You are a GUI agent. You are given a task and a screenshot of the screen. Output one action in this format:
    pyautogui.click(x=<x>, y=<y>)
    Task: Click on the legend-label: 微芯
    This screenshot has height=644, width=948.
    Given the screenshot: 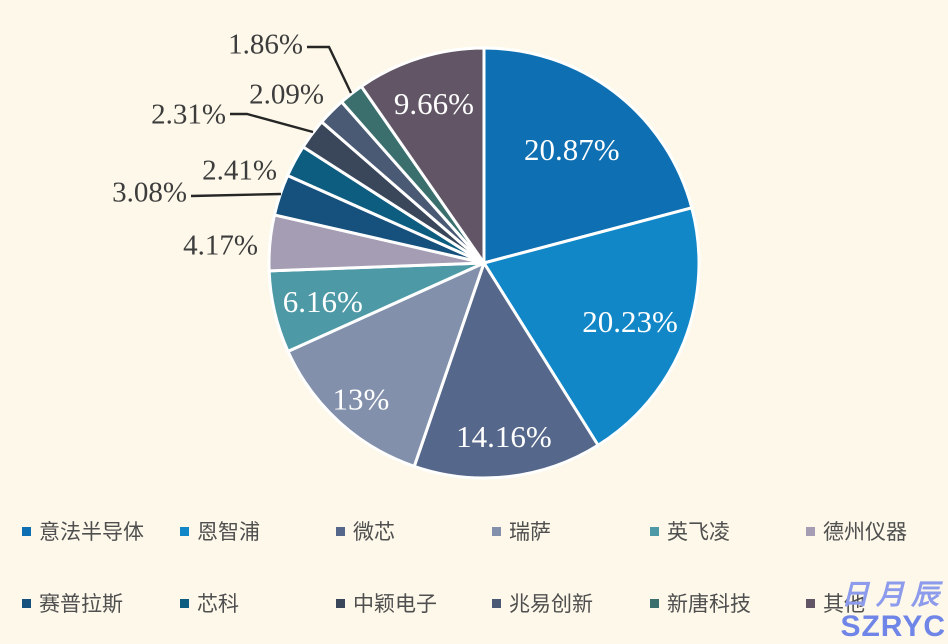 What is the action you would take?
    pyautogui.click(x=374, y=532)
    